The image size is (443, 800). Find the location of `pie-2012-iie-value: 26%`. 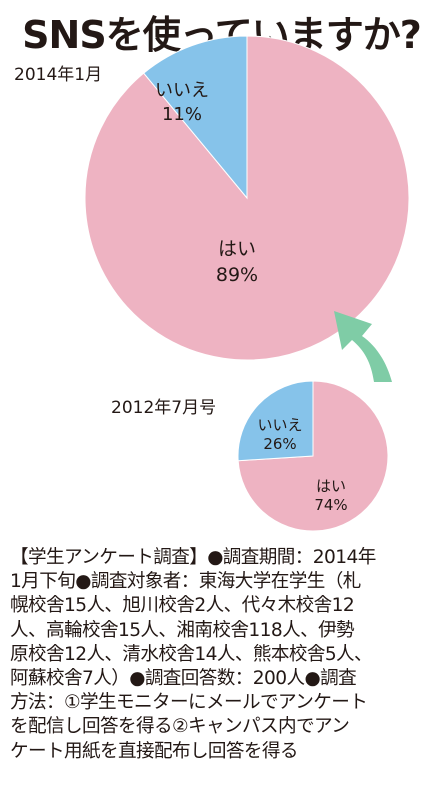

pie-2012-iie-value: 26% is located at coordinates (279, 444).